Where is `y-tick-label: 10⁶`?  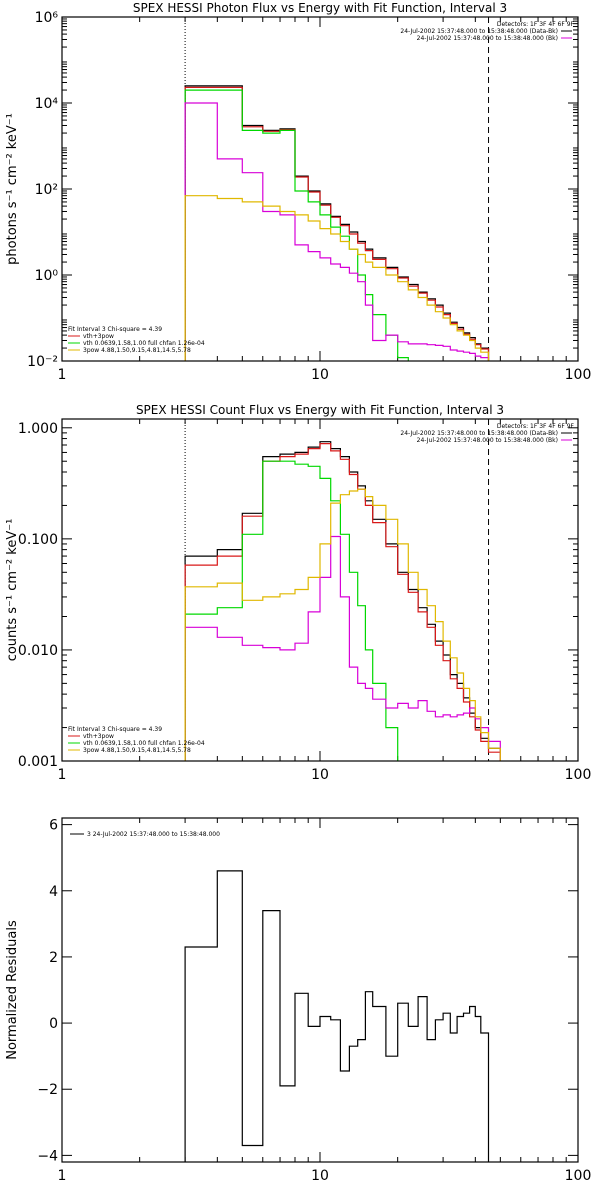
y-tick-label: 10⁶ is located at coordinates (47, 18).